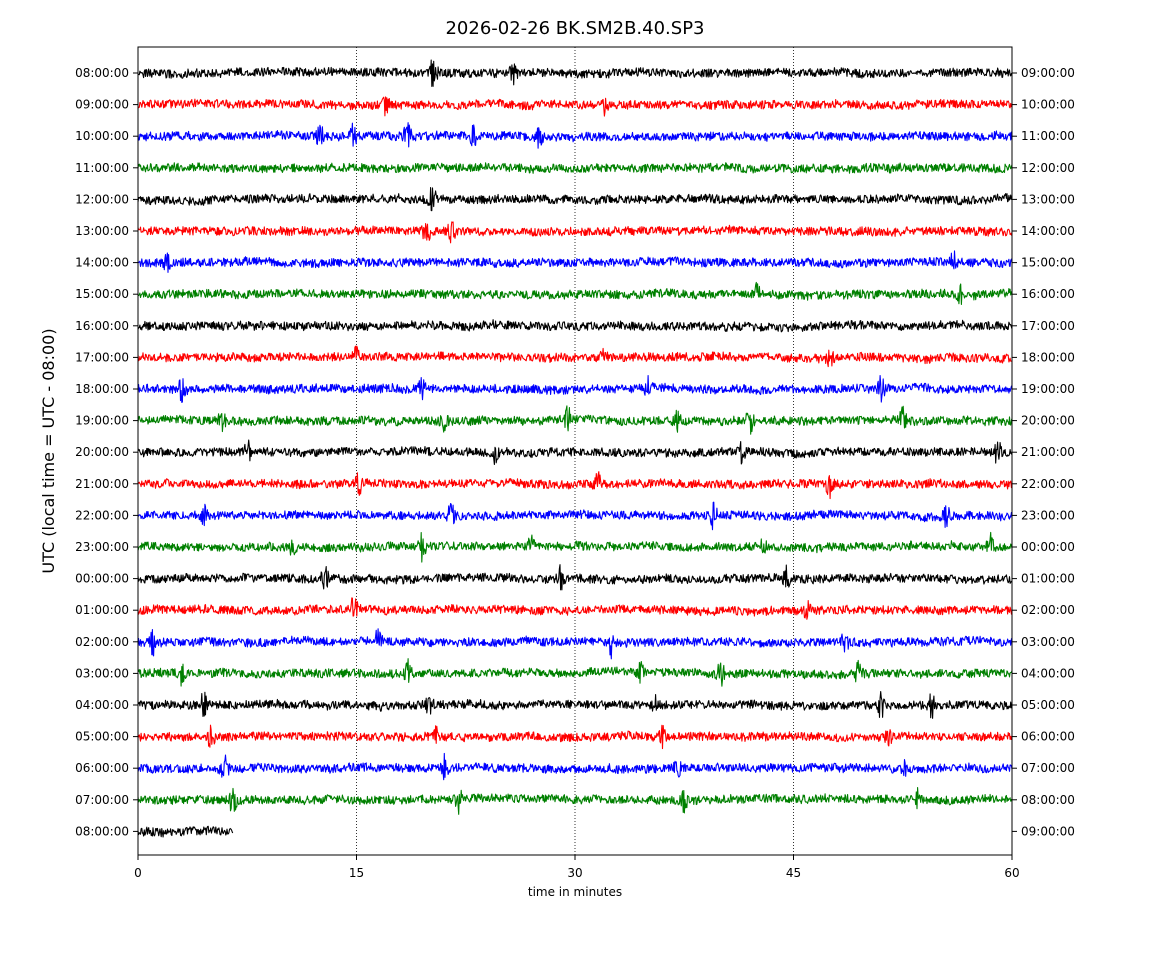  I want to click on left-tick-label-7: 15:00:00, so click(102, 294).